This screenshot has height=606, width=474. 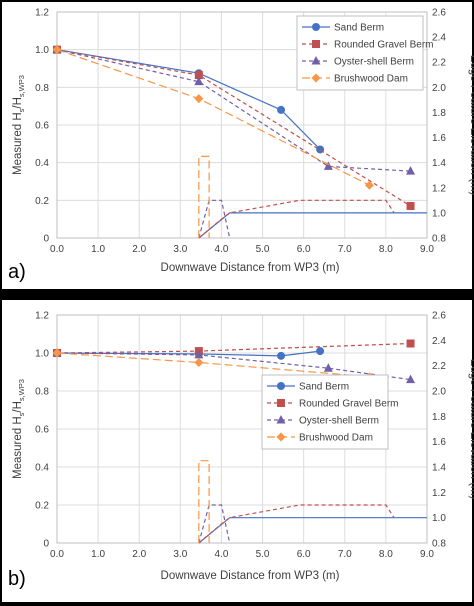 I want to click on b-y2-tick-label: 1.2, so click(x=439, y=493).